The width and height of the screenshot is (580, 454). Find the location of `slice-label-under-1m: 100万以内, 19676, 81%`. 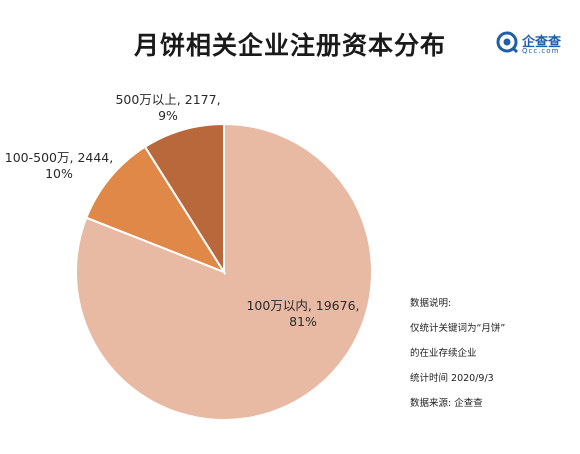

slice-label-under-1m: 100万以内, 19676, 81% is located at coordinates (303, 314).